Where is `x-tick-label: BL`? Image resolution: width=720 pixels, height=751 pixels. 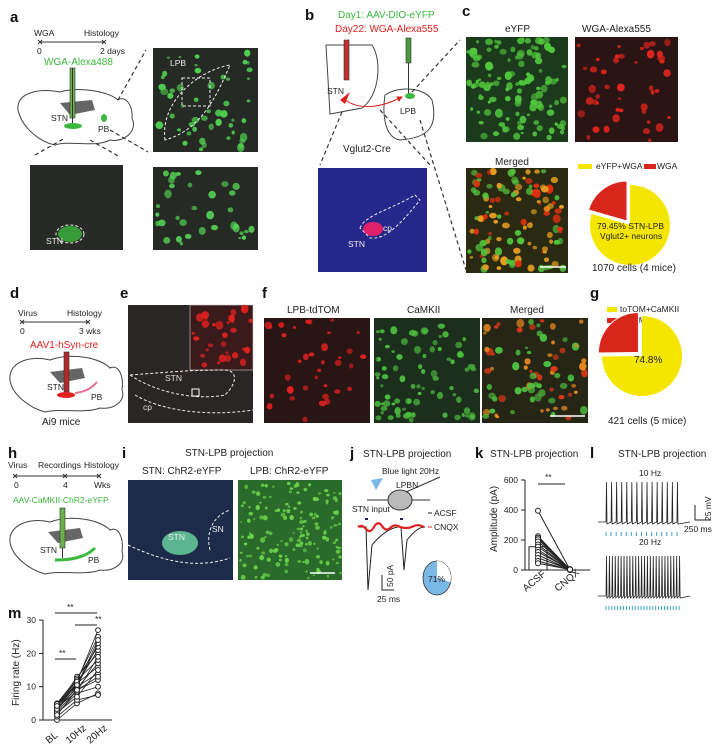 x-tick-label: BL is located at coordinates (52, 738).